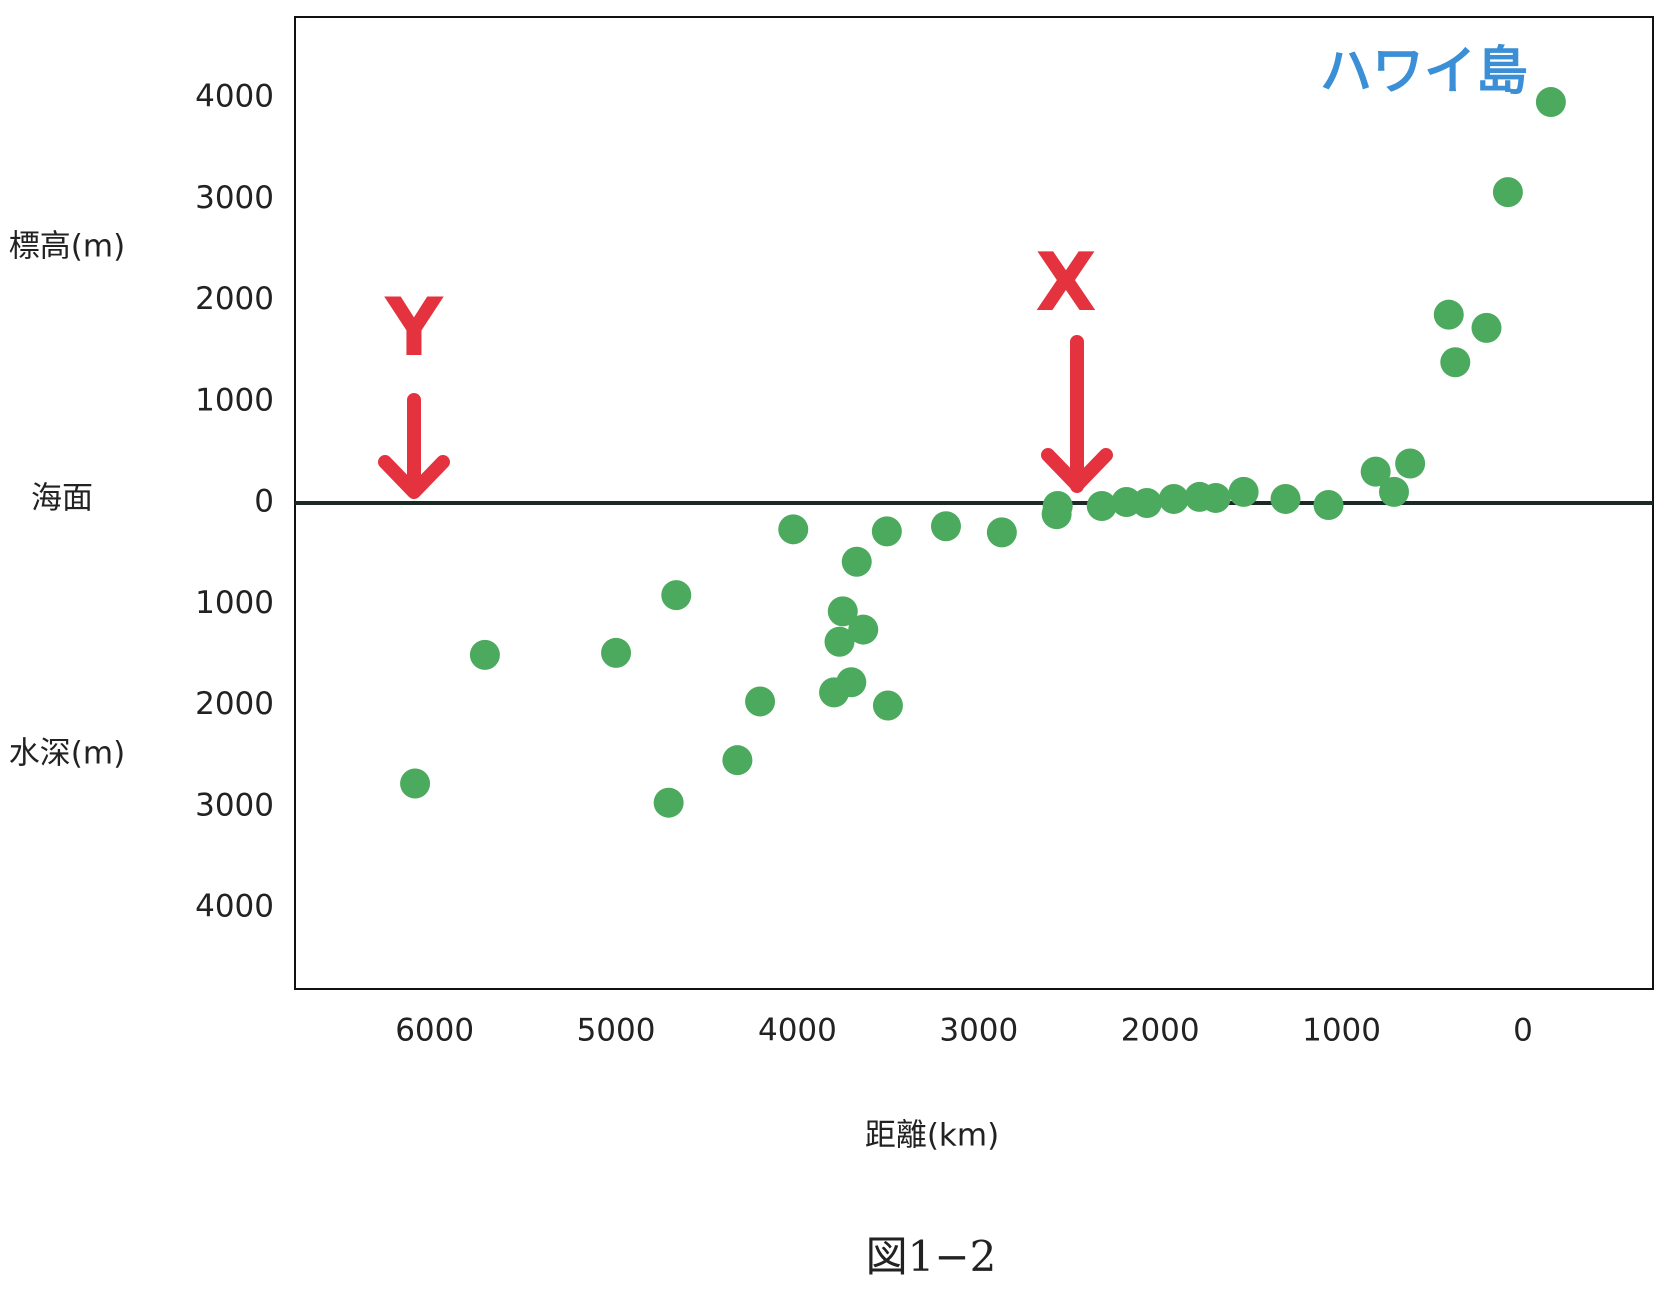 This screenshot has width=1677, height=1291. I want to click on caption: 図1−2, so click(931, 1256).